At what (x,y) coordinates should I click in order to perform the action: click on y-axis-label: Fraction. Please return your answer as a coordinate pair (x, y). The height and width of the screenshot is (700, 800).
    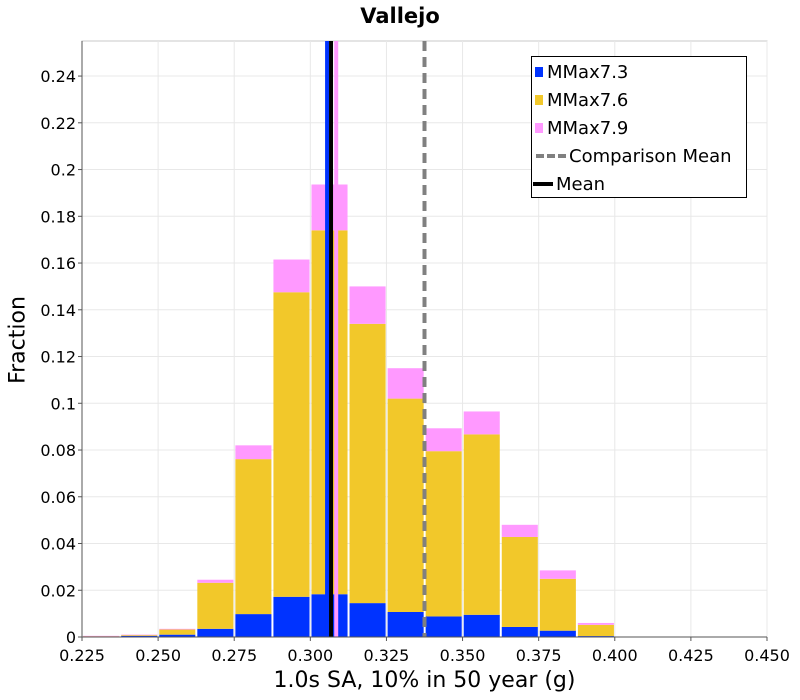
    Looking at the image, I should click on (18, 340).